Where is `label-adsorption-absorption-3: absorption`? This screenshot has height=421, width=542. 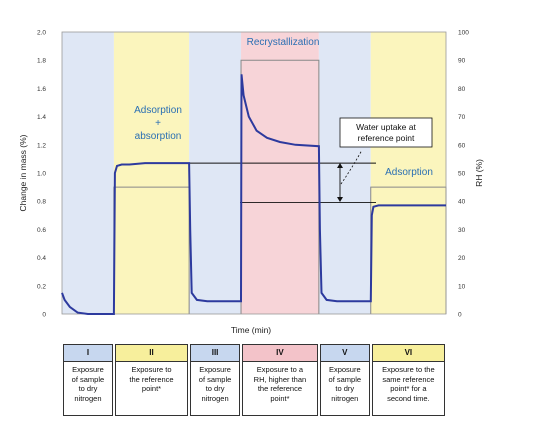 label-adsorption-absorption-3: absorption is located at coordinates (158, 136).